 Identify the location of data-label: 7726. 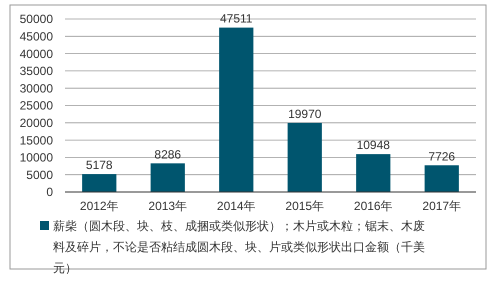
(442, 156).